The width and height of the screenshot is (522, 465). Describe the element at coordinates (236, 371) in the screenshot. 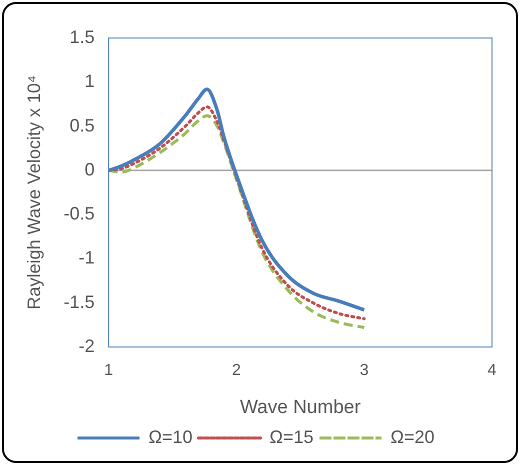

I see `x-tick-label: 2` at that location.